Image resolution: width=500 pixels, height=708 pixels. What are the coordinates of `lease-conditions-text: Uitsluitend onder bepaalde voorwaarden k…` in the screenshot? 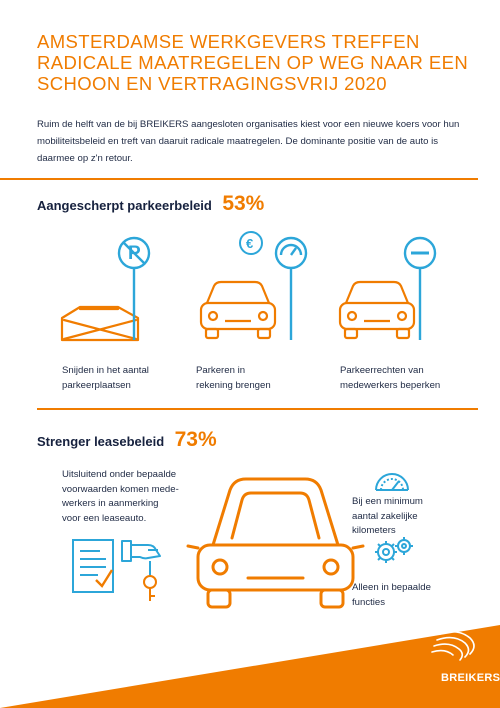 It's located at (120, 496).